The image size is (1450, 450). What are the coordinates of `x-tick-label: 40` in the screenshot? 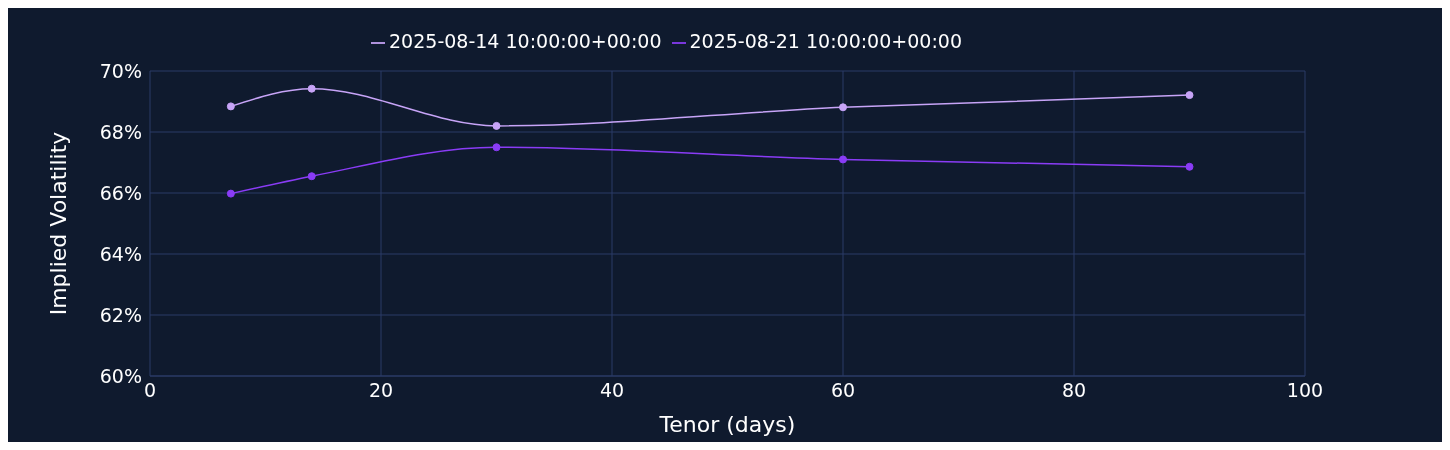 It's located at (612, 390).